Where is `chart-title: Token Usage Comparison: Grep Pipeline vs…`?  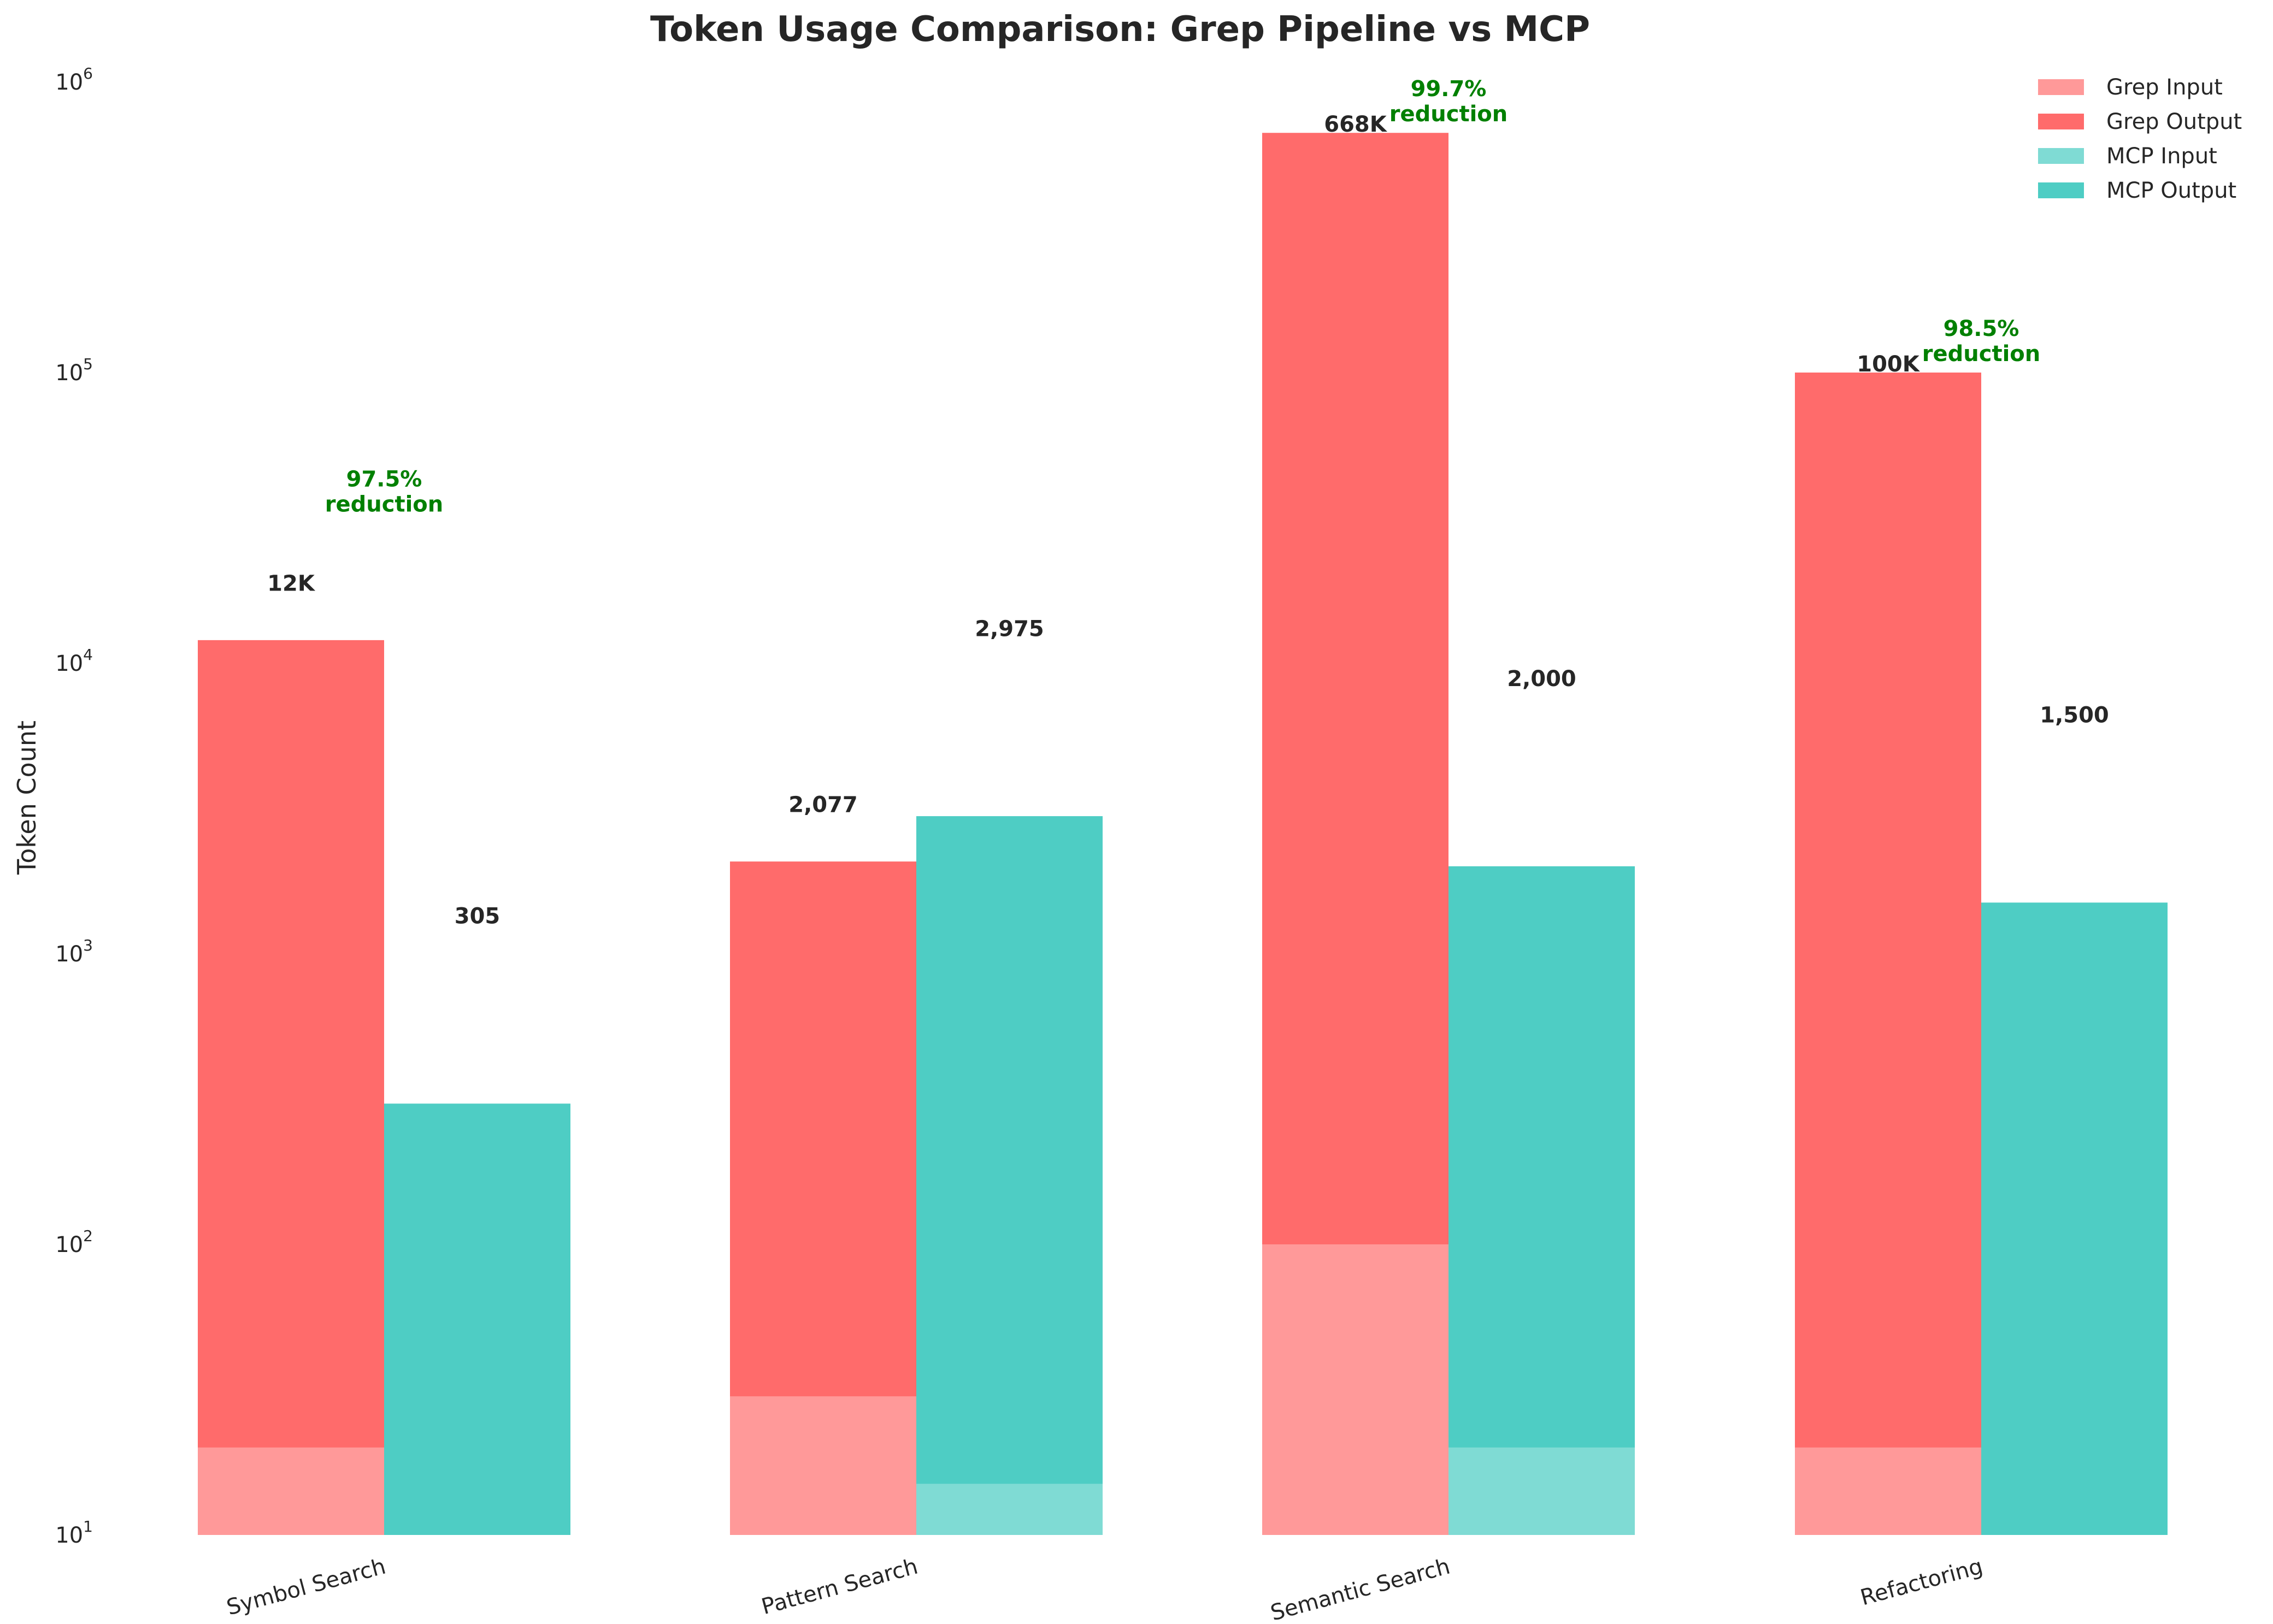 chart-title: Token Usage Comparison: Grep Pipeline vs… is located at coordinates (1120, 29).